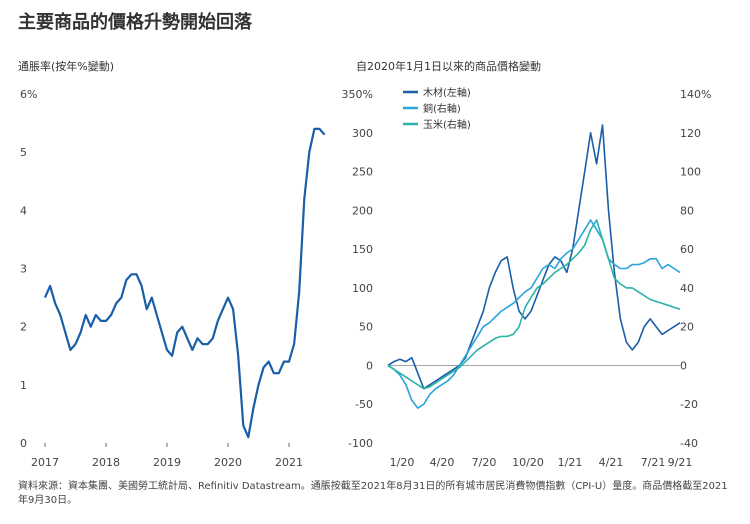  I want to click on left-y-tick-label: 300, so click(362, 133).